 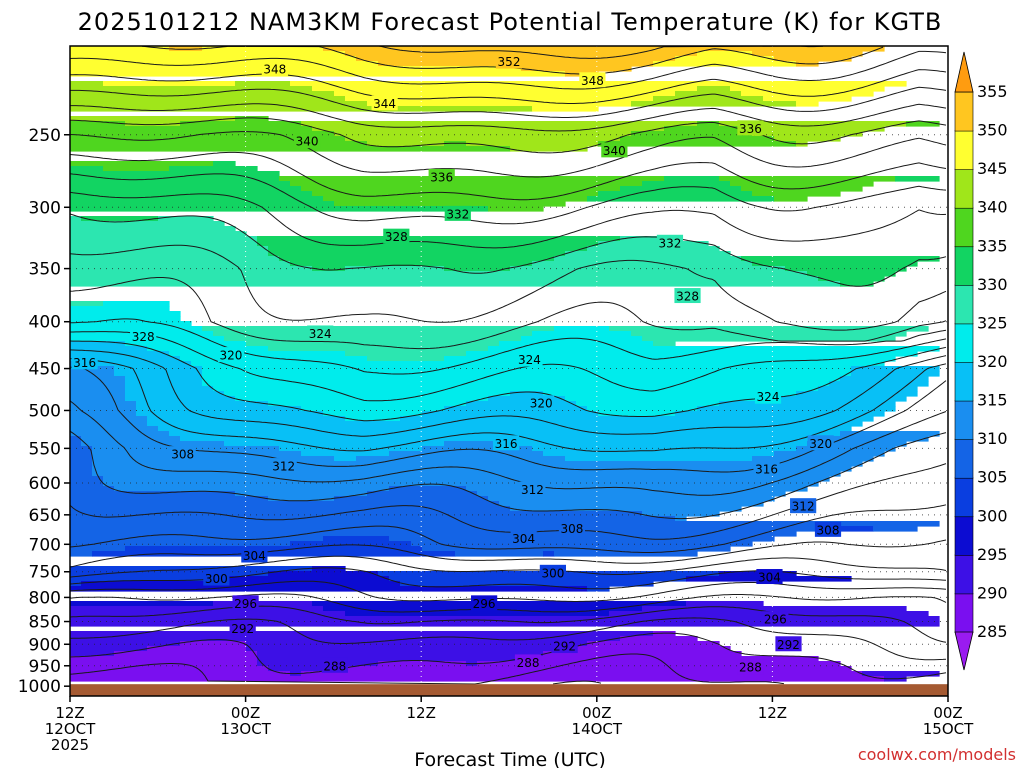 What do you see at coordinates (541, 404) in the screenshot?
I see `contour-label: 320` at bounding box center [541, 404].